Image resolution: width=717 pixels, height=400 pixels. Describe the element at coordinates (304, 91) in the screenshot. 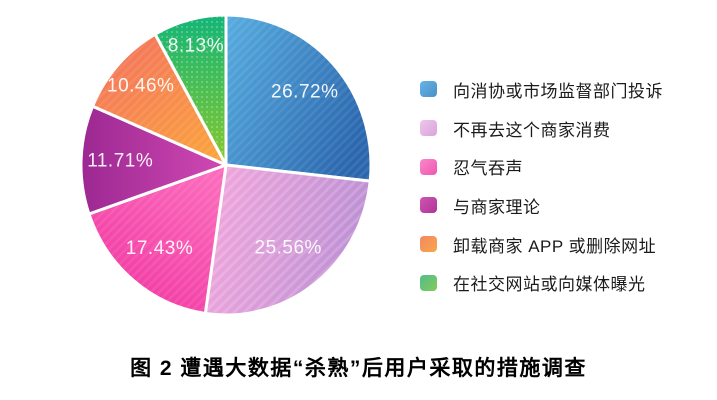

I see `pie-slice-value-0: 26.72%` at that location.